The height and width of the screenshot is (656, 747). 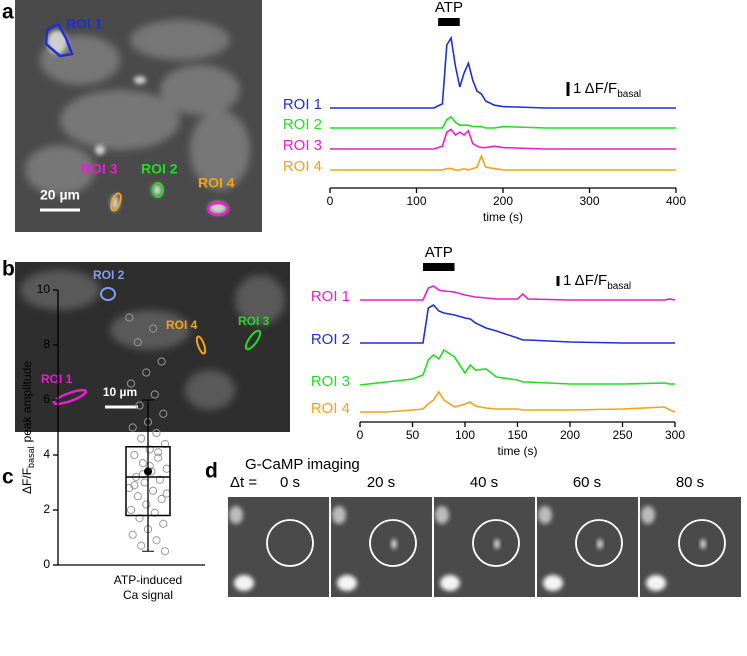 What do you see at coordinates (44, 289) in the screenshot?
I see `y-tick-label: 10` at bounding box center [44, 289].